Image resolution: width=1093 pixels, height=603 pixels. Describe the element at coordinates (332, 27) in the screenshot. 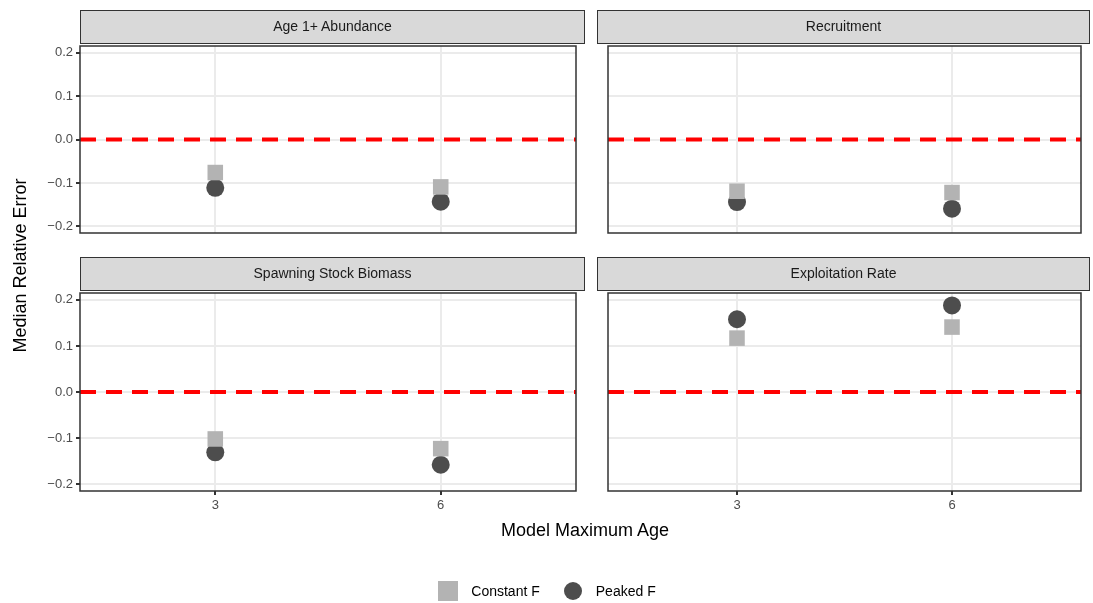

I see `chart-title: Age 1+ Abundance` at that location.